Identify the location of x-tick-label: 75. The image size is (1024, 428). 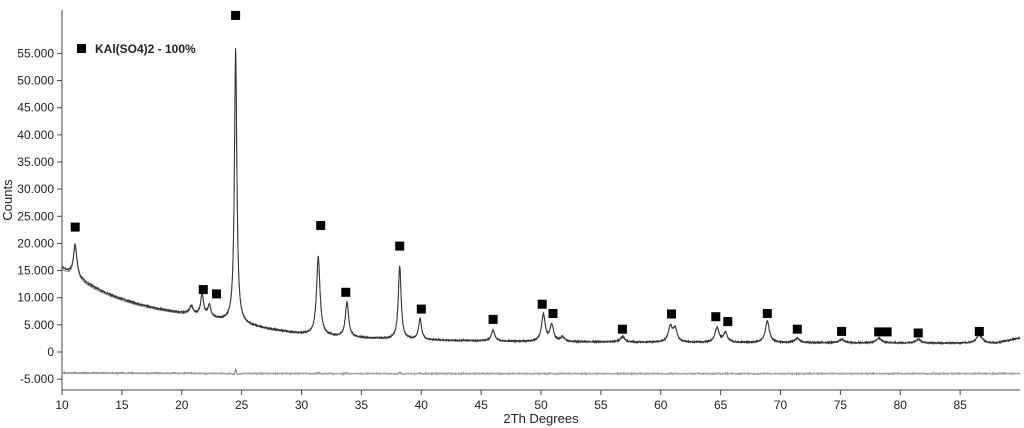
(841, 405).